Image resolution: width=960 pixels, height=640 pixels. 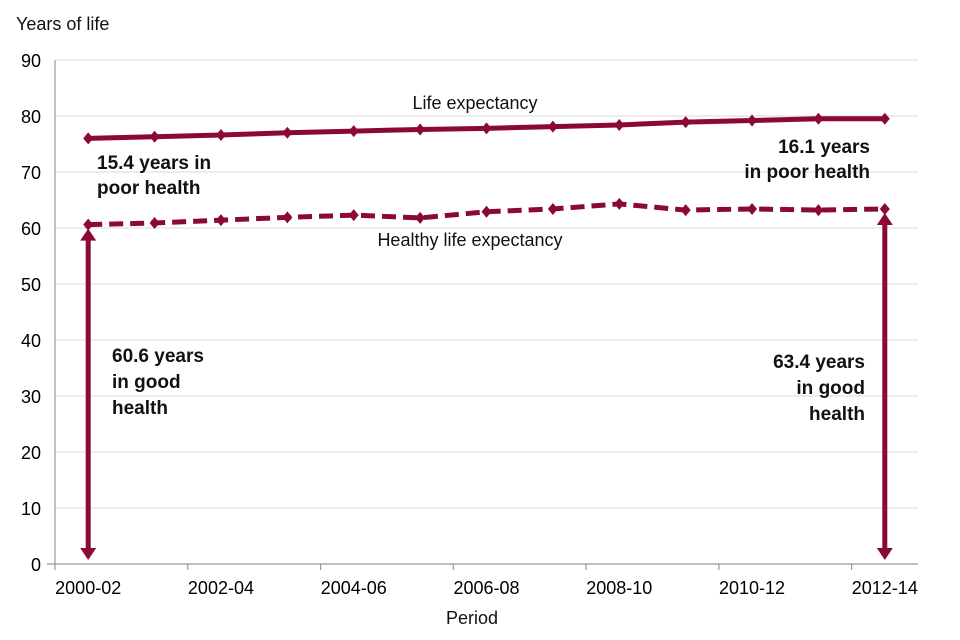 What do you see at coordinates (154, 176) in the screenshot?
I see `annotation-poor-health-start: 15.4 years in poor health` at bounding box center [154, 176].